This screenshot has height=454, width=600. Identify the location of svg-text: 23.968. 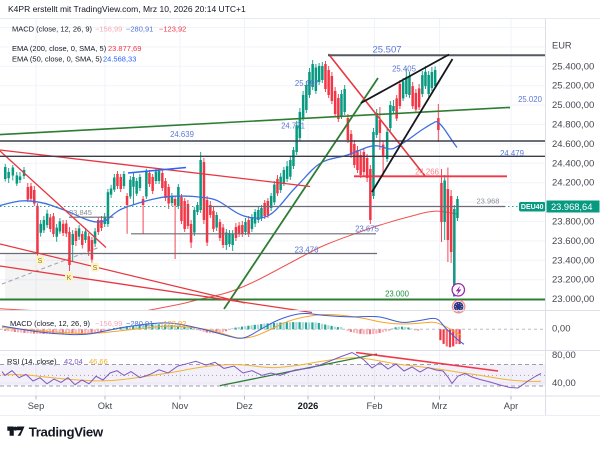
(488, 201).